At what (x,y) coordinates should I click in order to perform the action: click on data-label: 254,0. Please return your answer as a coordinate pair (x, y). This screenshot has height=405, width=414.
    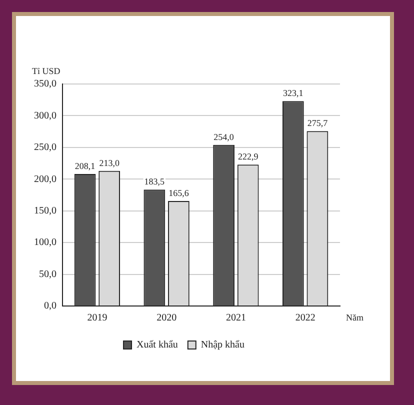
    Looking at the image, I should click on (224, 137).